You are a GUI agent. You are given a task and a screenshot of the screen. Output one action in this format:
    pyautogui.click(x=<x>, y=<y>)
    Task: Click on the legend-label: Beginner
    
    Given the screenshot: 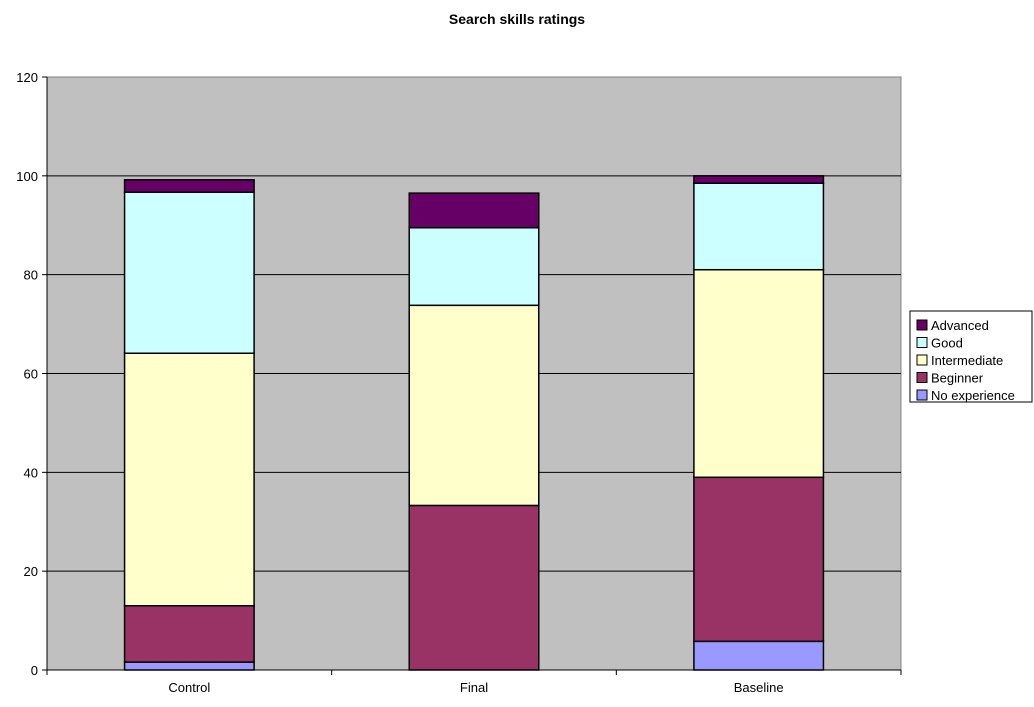 What is the action you would take?
    pyautogui.click(x=957, y=378)
    